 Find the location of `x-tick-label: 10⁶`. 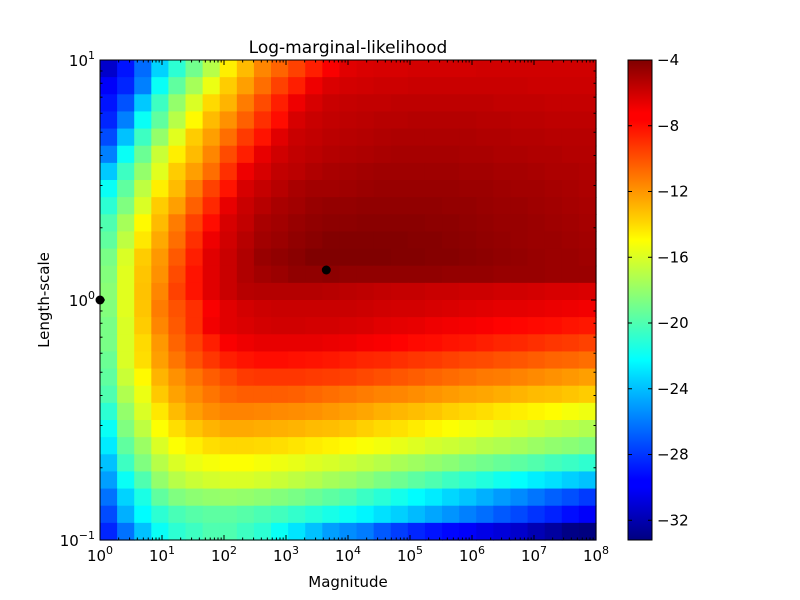

x-tick-label: 10⁶ is located at coordinates (472, 554).